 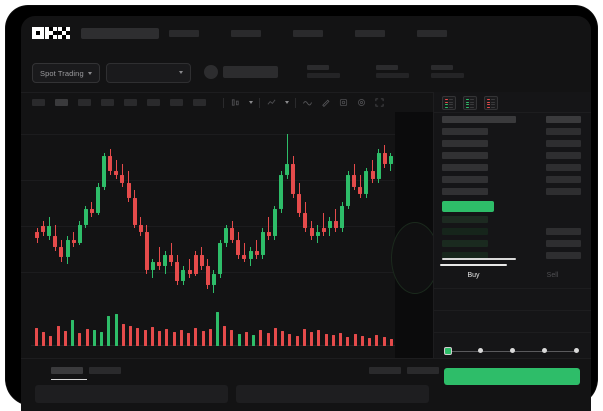 I want to click on tab-sell: Sell, so click(x=552, y=275).